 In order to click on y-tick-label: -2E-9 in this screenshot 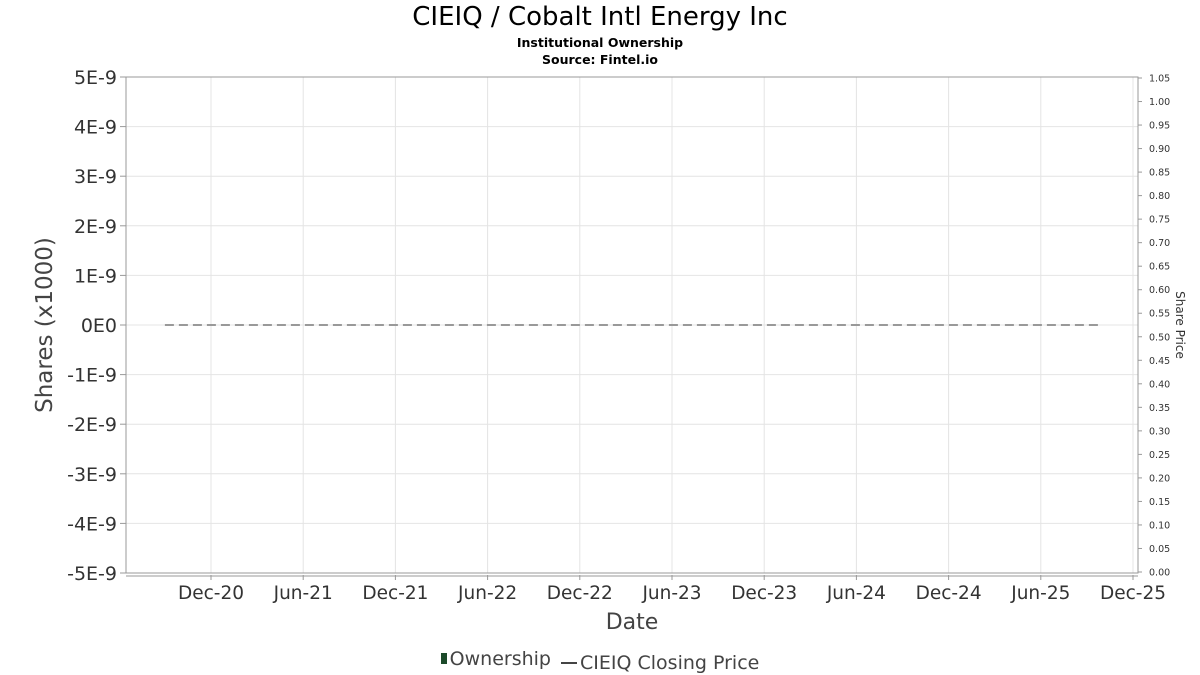, I will do `click(92, 425)`.